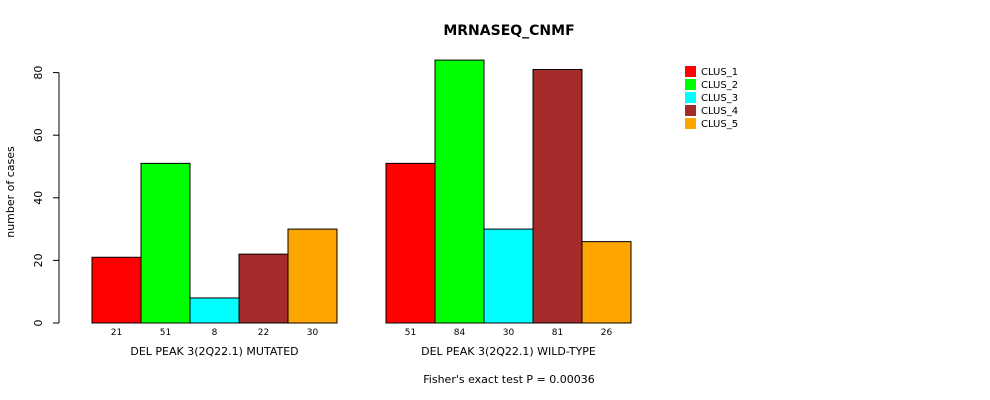 This screenshot has width=990, height=400. What do you see at coordinates (10, 192) in the screenshot?
I see `y-axis-label: number of cases` at bounding box center [10, 192].